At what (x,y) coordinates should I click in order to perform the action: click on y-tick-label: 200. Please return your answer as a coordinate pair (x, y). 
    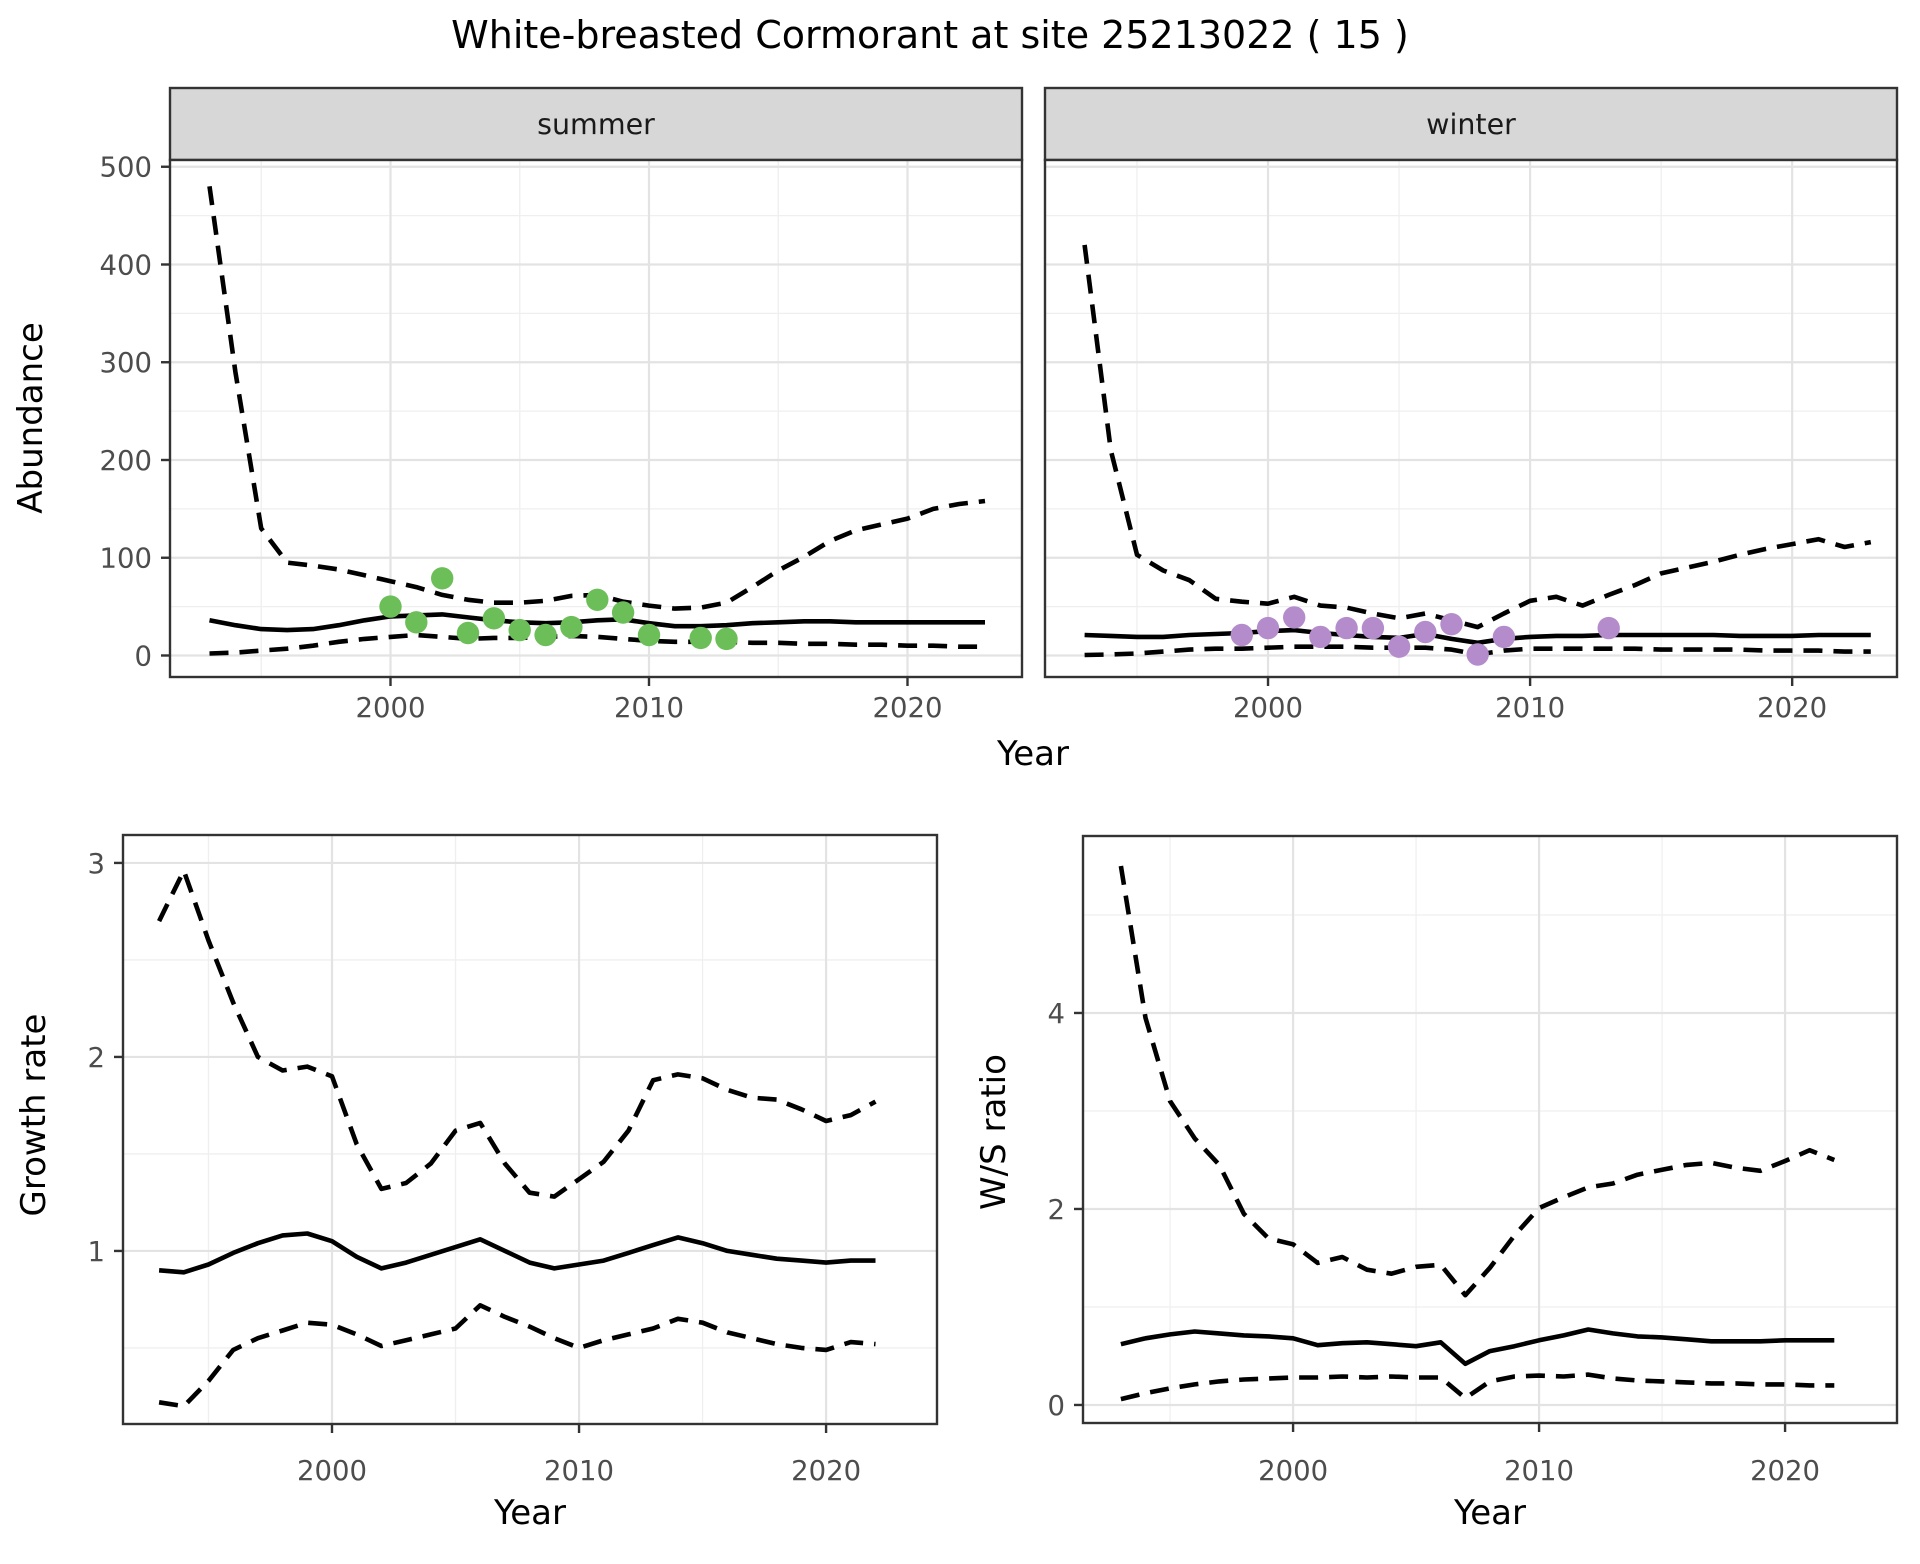
    Looking at the image, I should click on (126, 461).